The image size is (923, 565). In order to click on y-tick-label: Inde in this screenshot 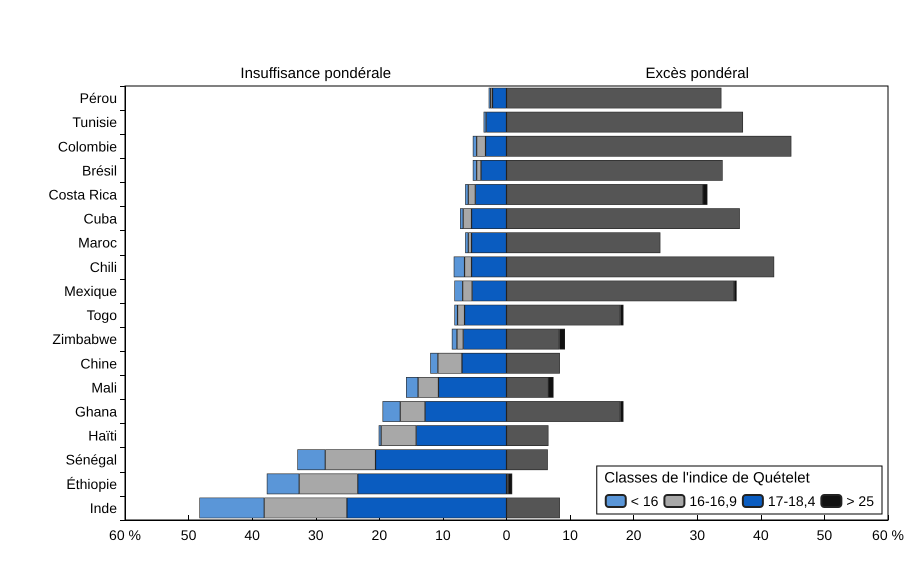, I will do `click(104, 508)`.